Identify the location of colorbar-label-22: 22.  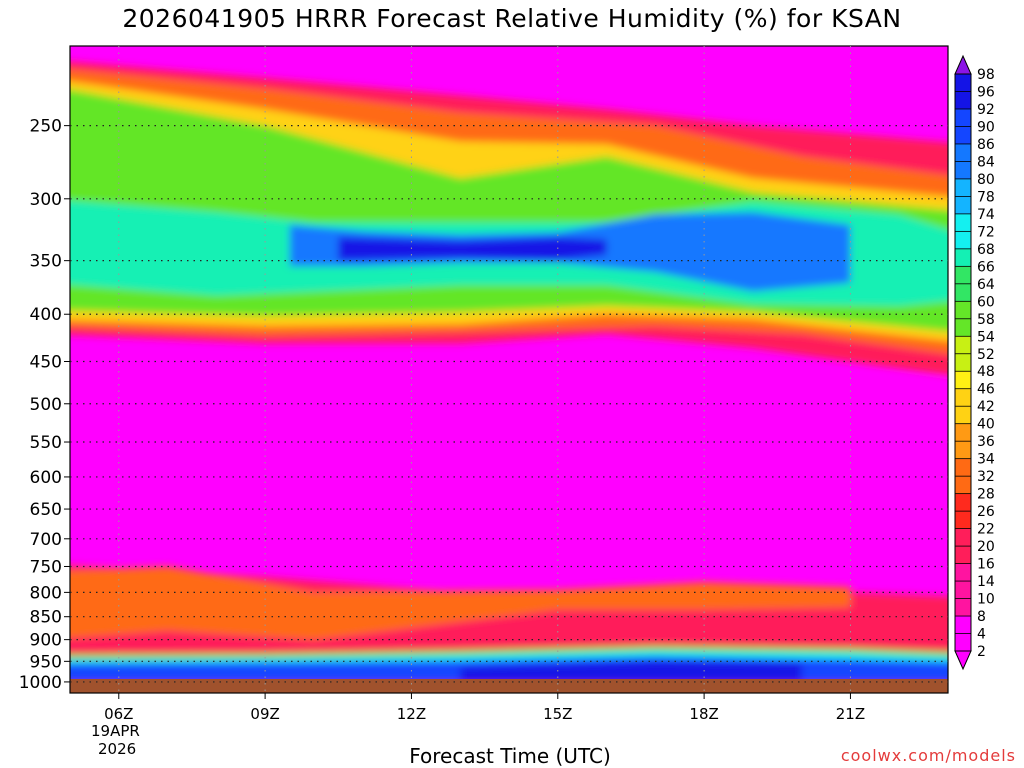
(986, 530).